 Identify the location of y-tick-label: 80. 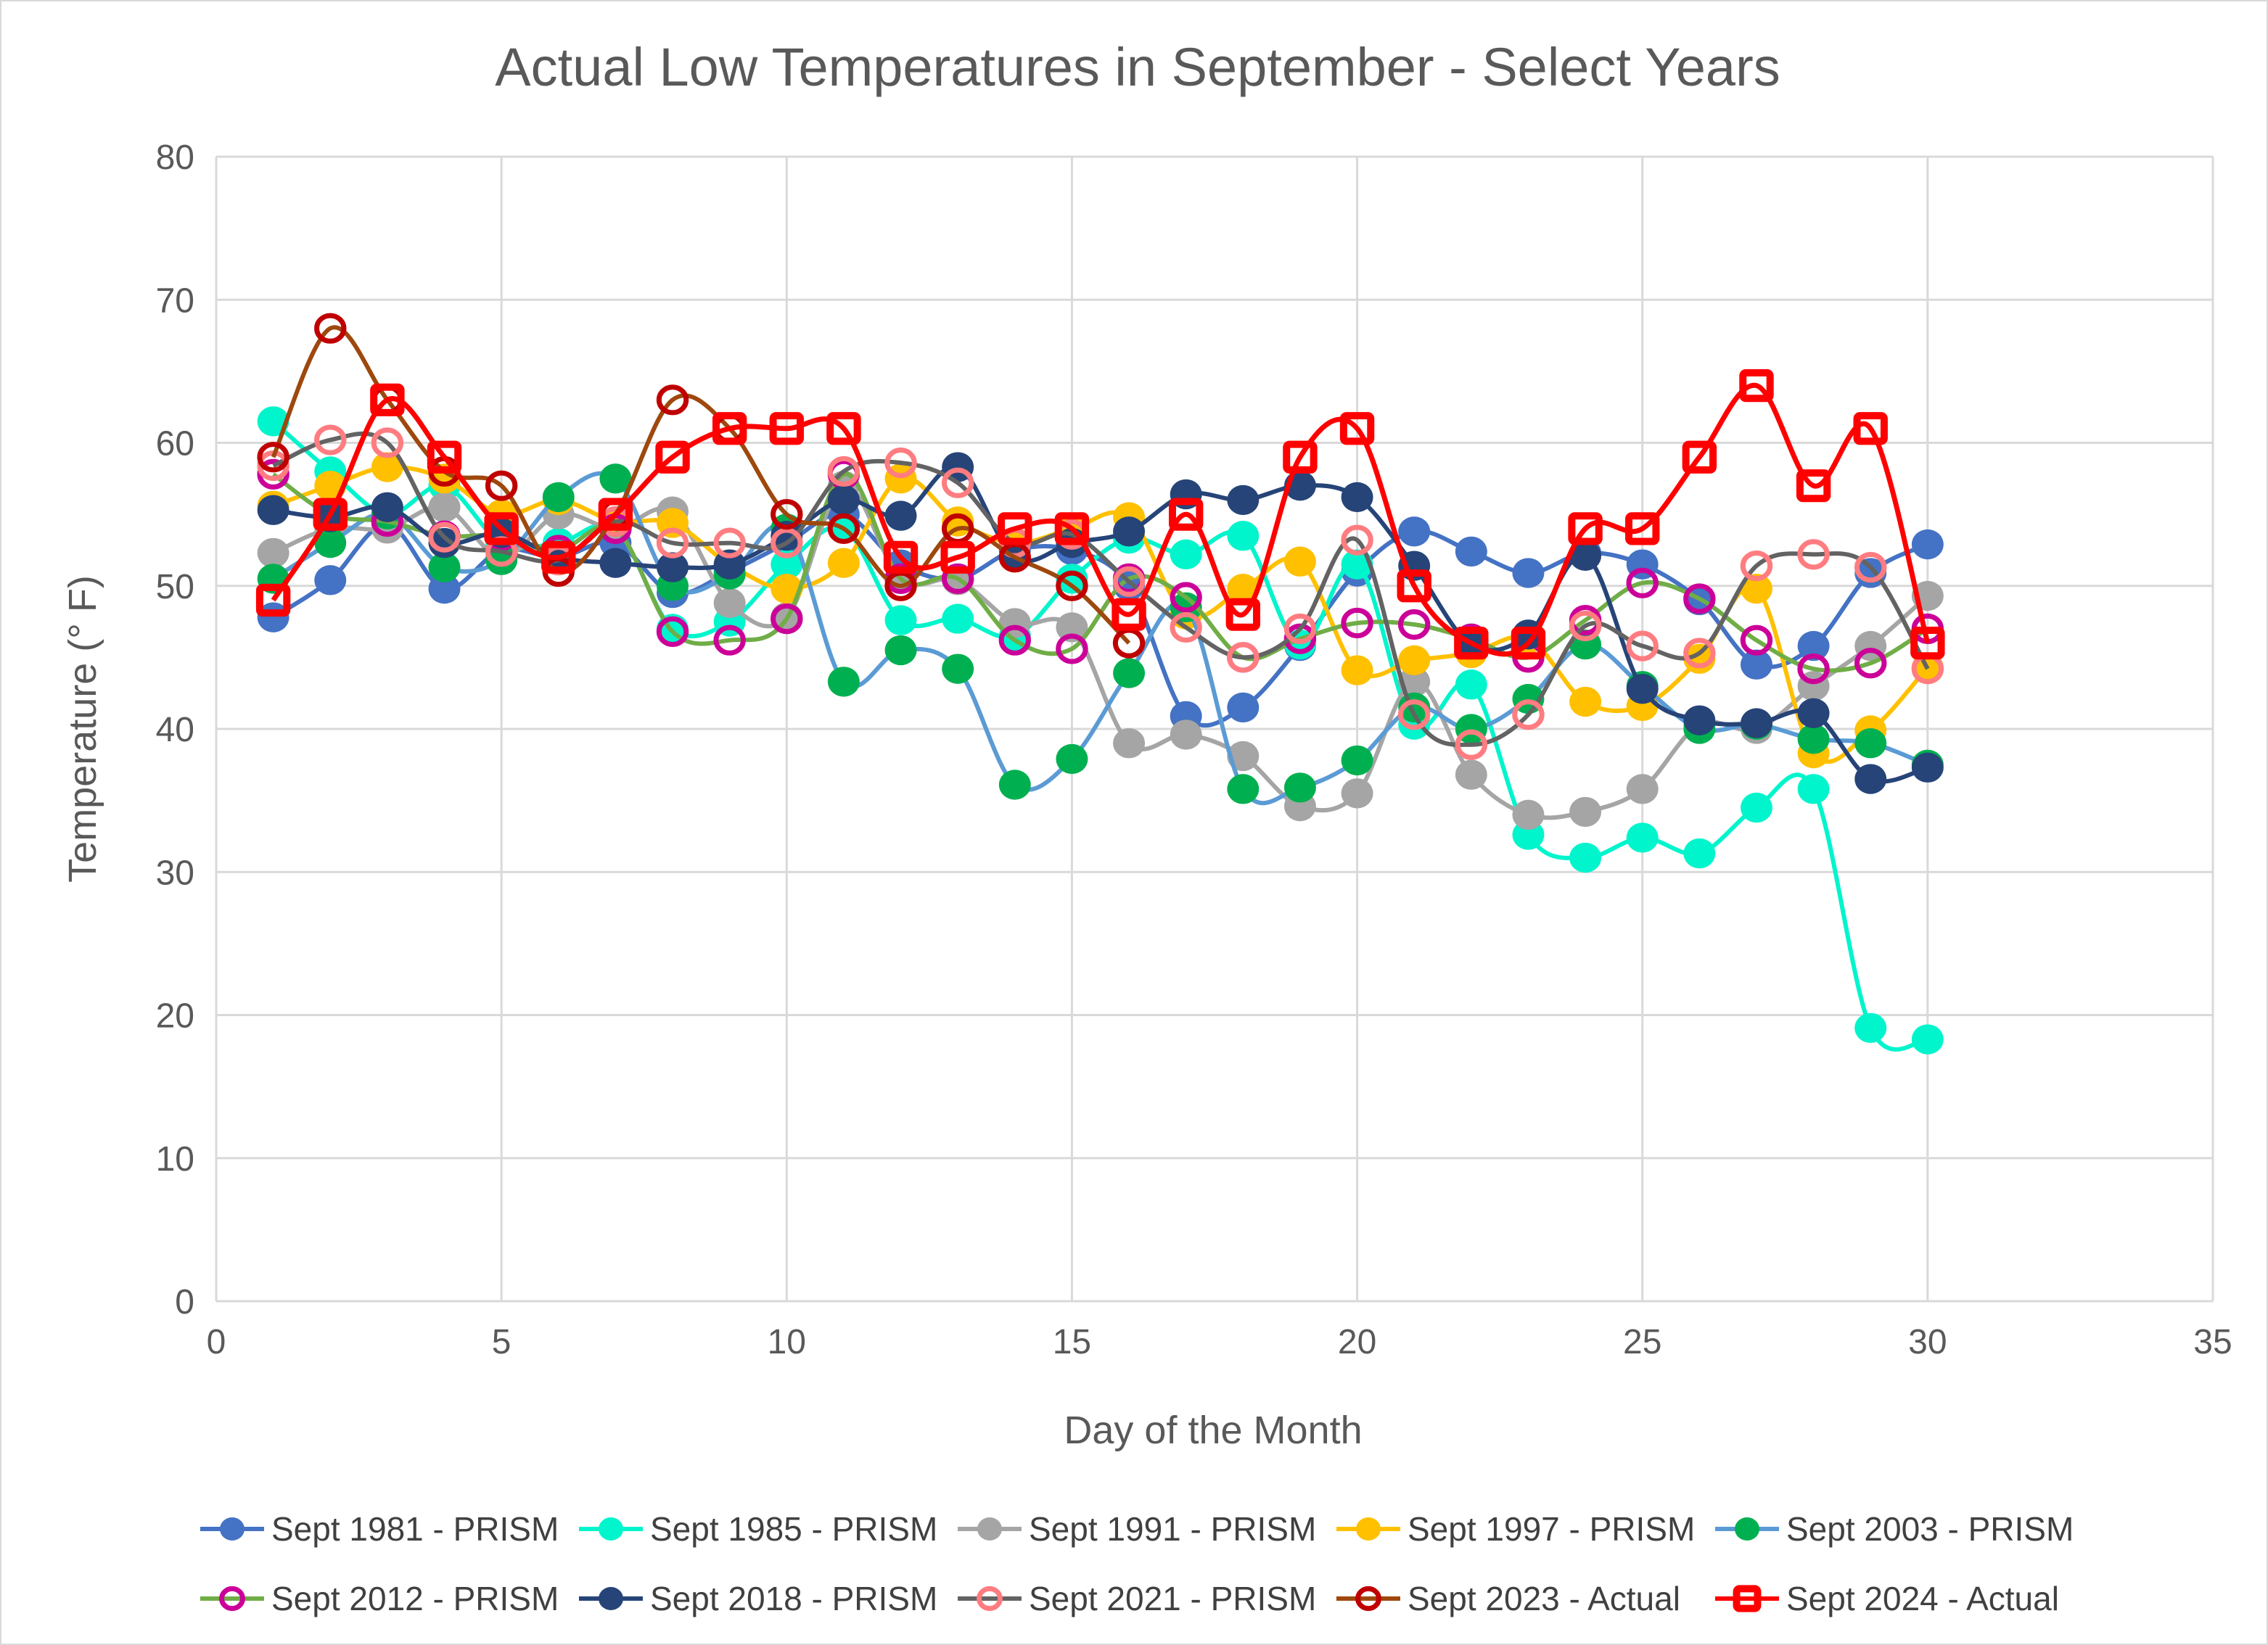
(175, 158).